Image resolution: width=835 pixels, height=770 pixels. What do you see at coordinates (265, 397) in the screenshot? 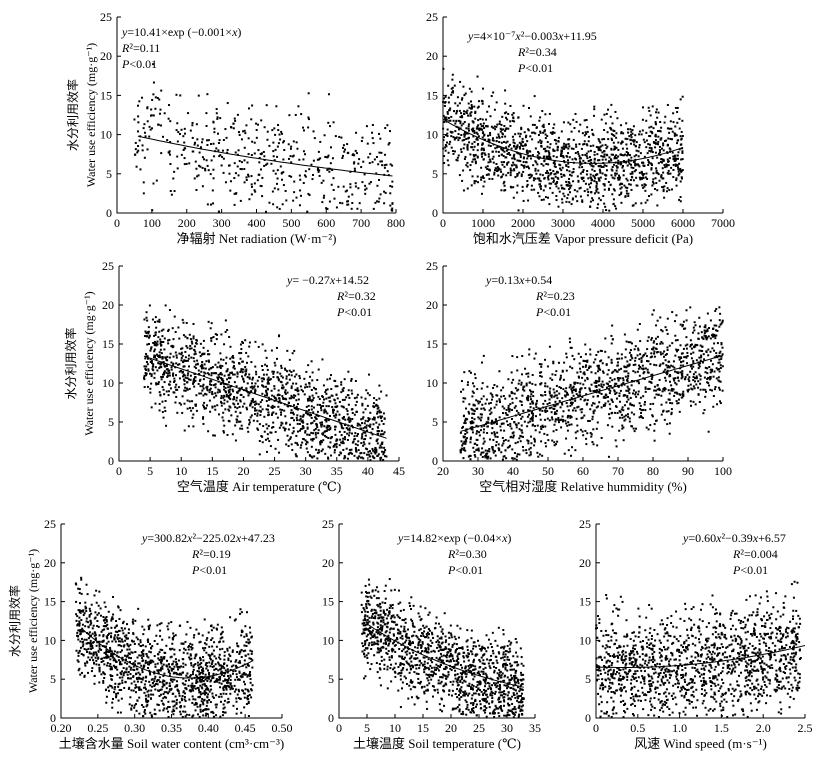
I see `fit-curve` at bounding box center [265, 397].